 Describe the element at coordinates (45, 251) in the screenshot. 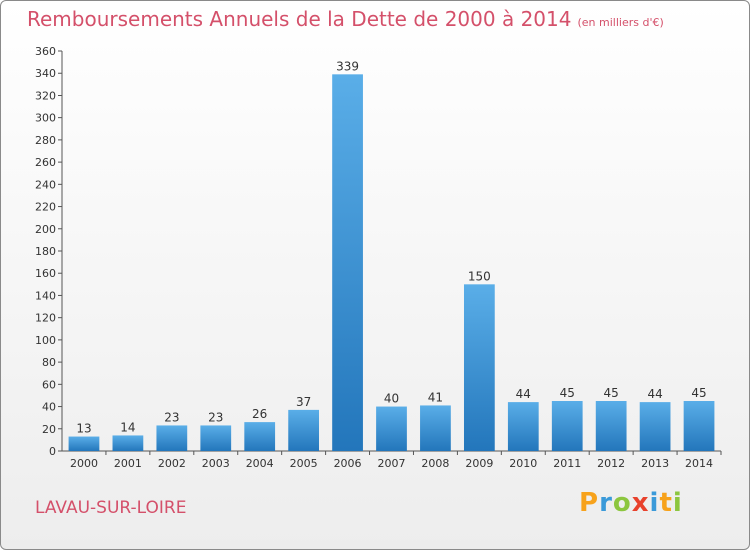

I see `y-tick-label: 180` at that location.